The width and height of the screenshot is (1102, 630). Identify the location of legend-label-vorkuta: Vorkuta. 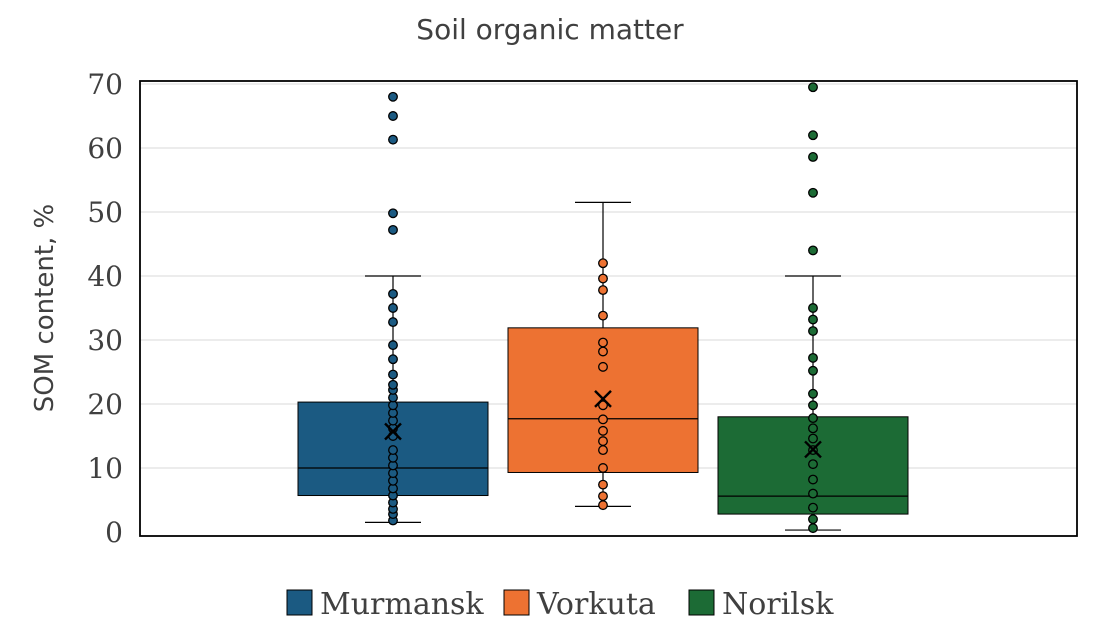
(596, 604).